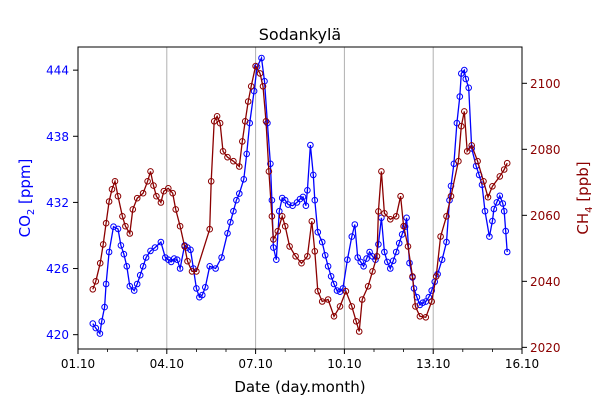 Image resolution: width=600 pixels, height=400 pixels. I want to click on x-tick-label: 10.10, so click(344, 364).